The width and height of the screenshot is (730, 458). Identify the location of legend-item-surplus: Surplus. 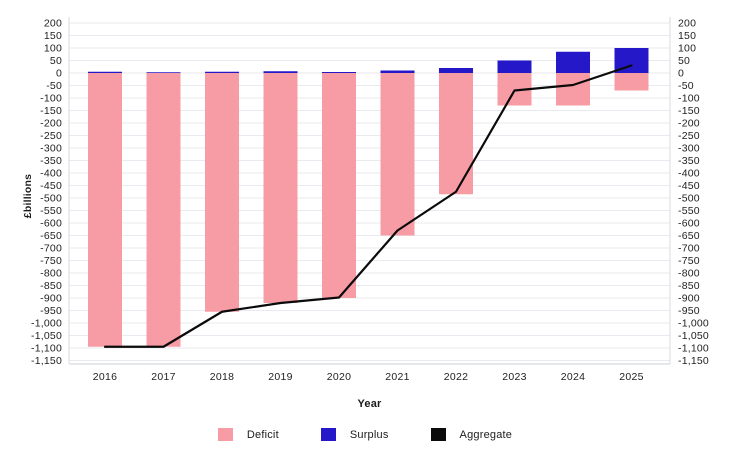
(354, 434).